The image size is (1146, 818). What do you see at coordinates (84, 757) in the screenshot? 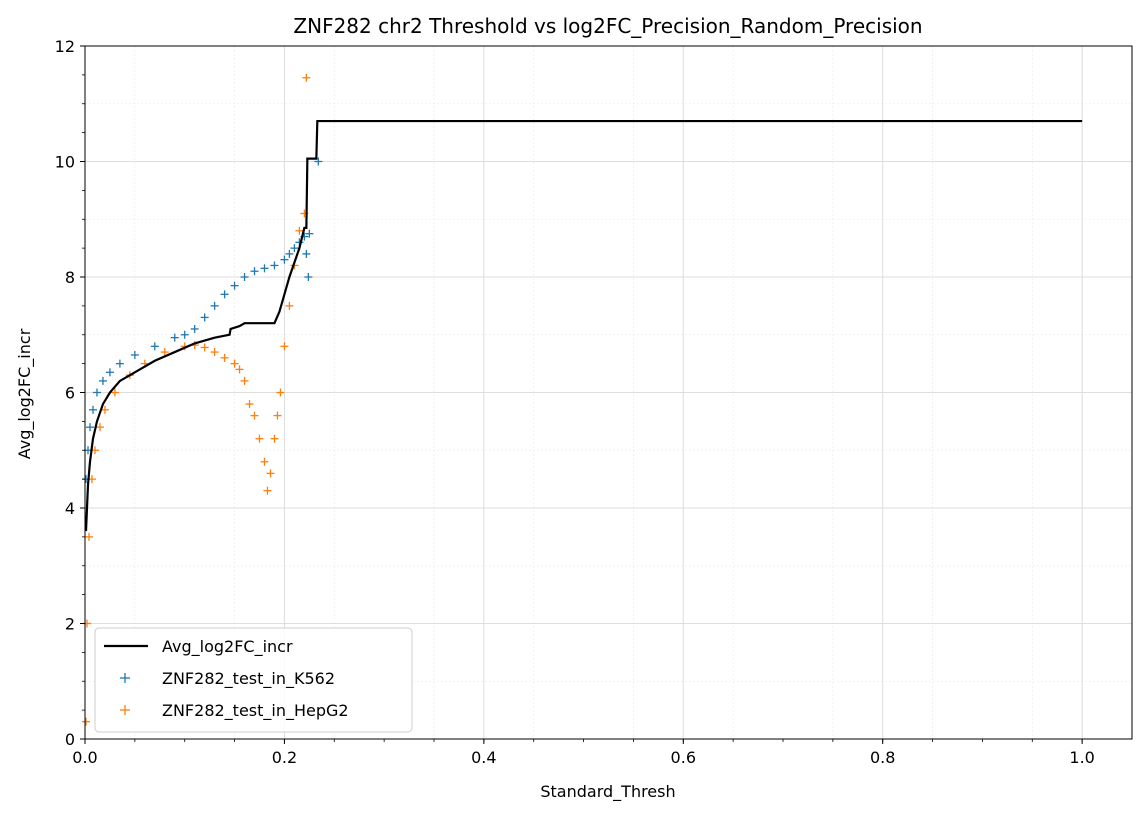
I see `x-tick-label: 0.0` at bounding box center [84, 757].